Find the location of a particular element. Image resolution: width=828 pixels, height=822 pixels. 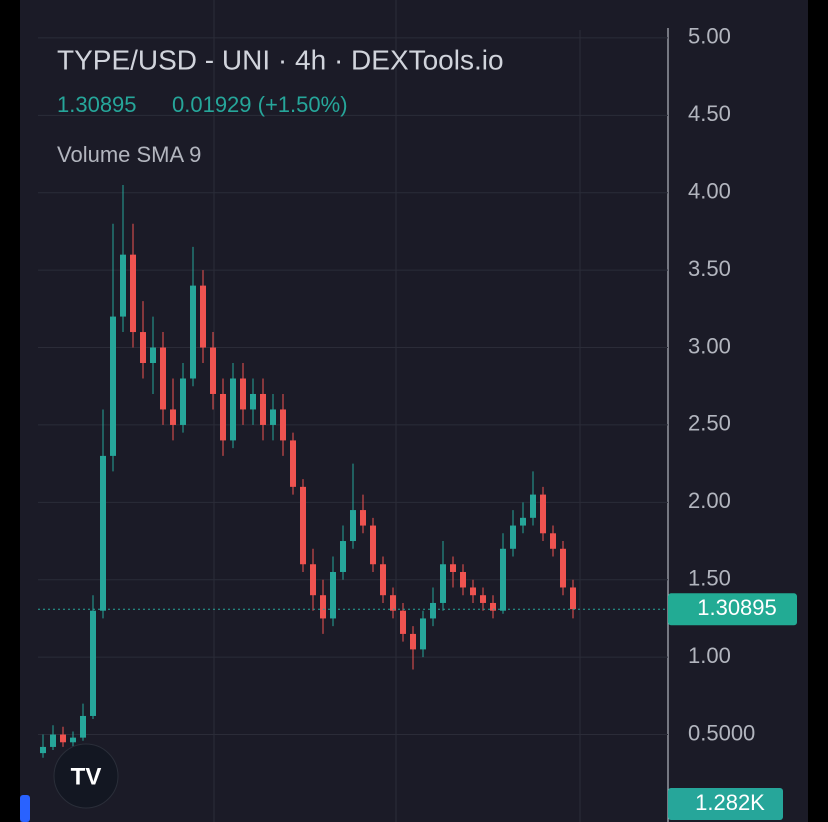

chart-title: TYPE/USD - UNI · 4h · DEXTools.io is located at coordinates (280, 59).